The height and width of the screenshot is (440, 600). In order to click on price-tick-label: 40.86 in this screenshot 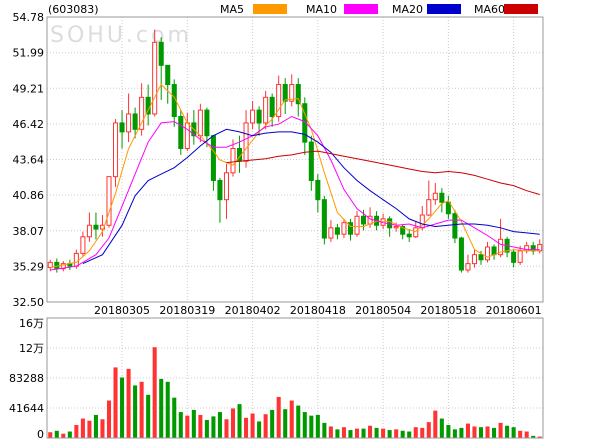, I will do `click(29, 195)`.